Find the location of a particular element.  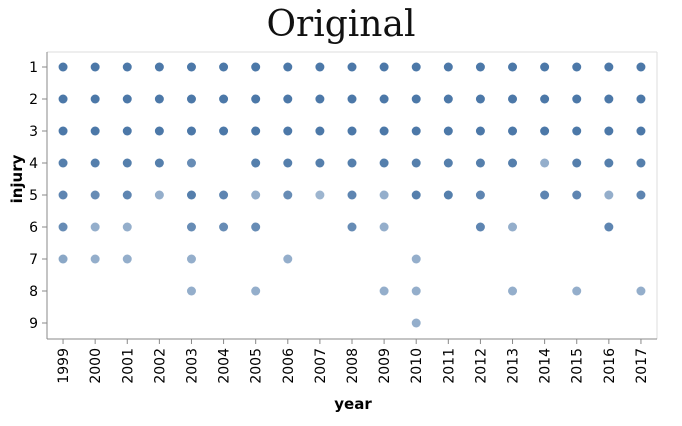

x-tick-label: 2005 is located at coordinates (257, 366).